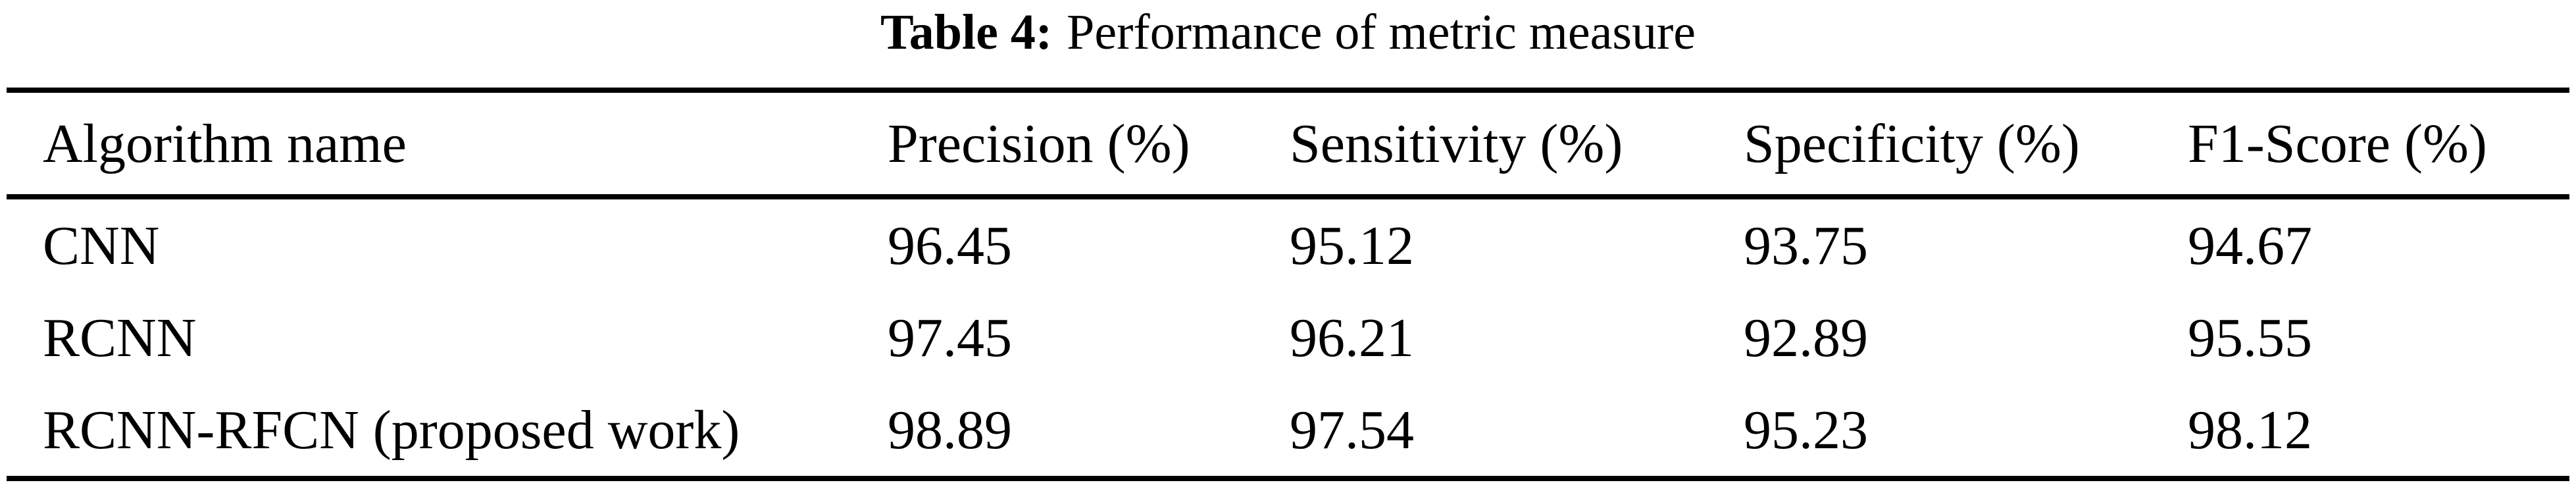  What do you see at coordinates (1966, 144) in the screenshot?
I see `col-header-specificity: Specificity (%)` at bounding box center [1966, 144].